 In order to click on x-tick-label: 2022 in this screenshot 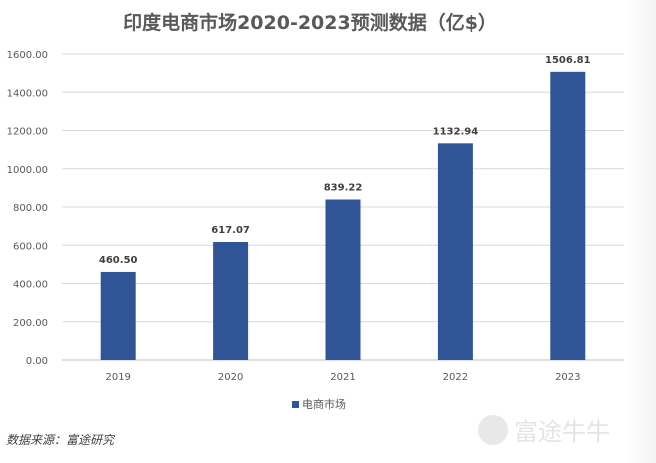, I will do `click(455, 377)`.